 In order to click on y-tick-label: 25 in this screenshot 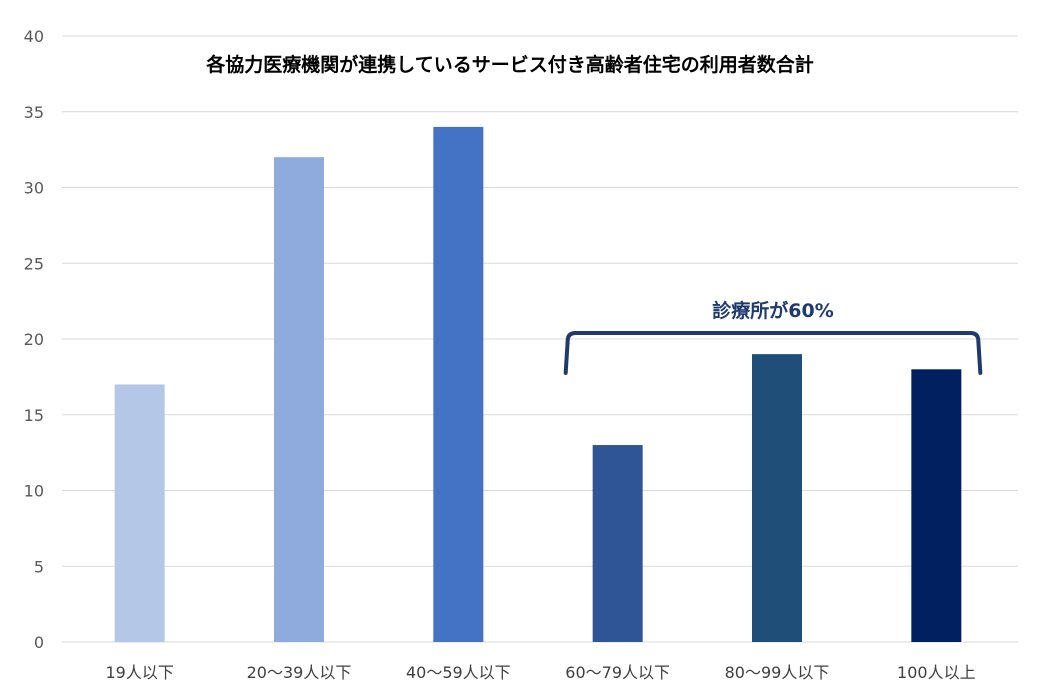, I will do `click(34, 263)`.